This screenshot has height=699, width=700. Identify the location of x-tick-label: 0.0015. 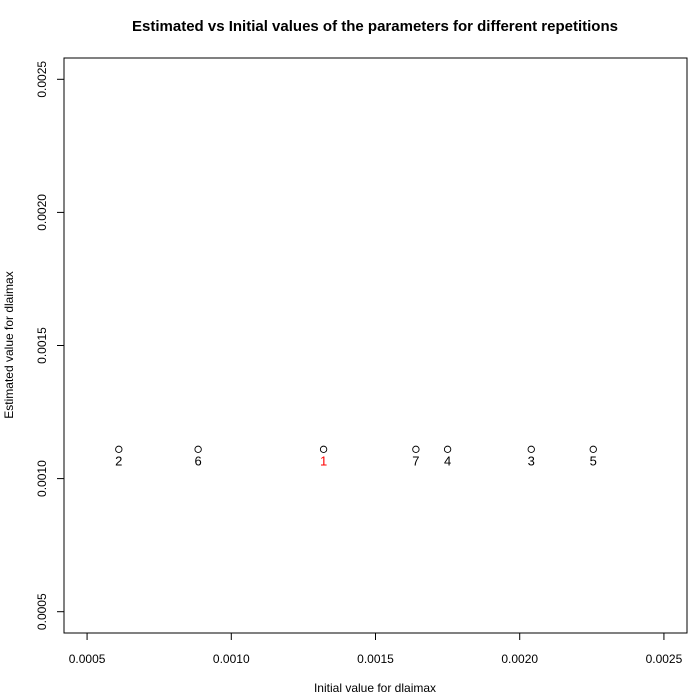
(375, 659).